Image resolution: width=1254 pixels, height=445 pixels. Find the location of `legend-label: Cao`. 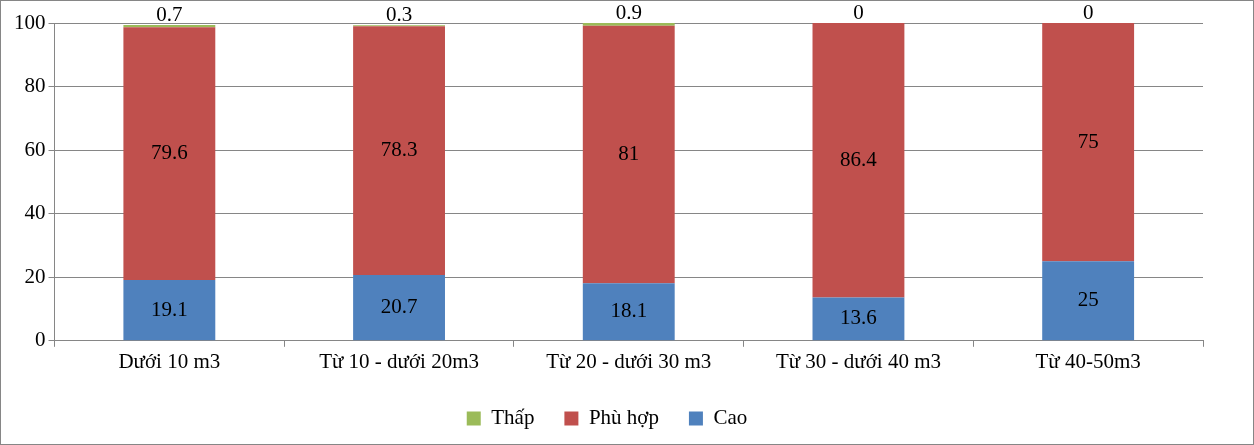

legend-label: Cao is located at coordinates (730, 417).